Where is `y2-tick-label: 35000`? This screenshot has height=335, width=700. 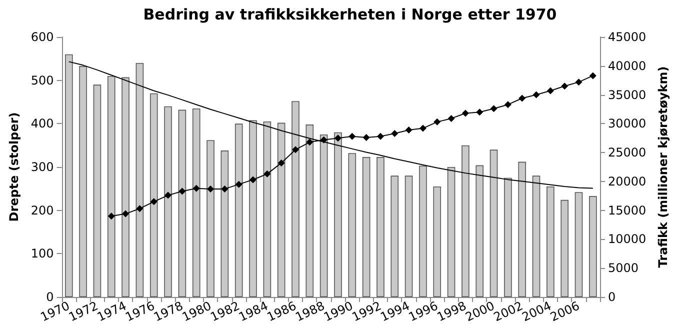 y2-tick-label: 35000 is located at coordinates (627, 95).